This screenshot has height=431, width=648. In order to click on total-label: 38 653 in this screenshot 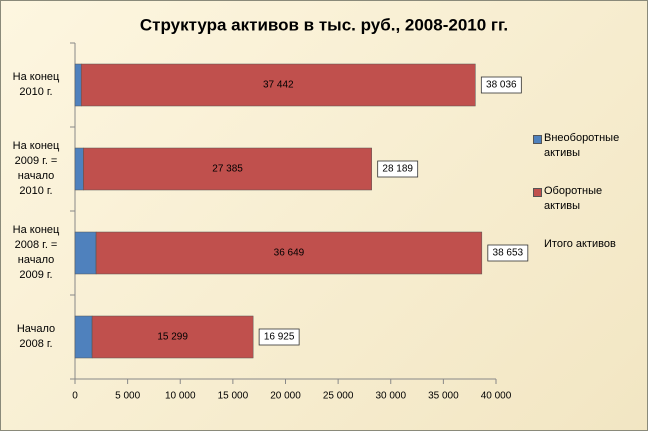, I will do `click(508, 253)`.